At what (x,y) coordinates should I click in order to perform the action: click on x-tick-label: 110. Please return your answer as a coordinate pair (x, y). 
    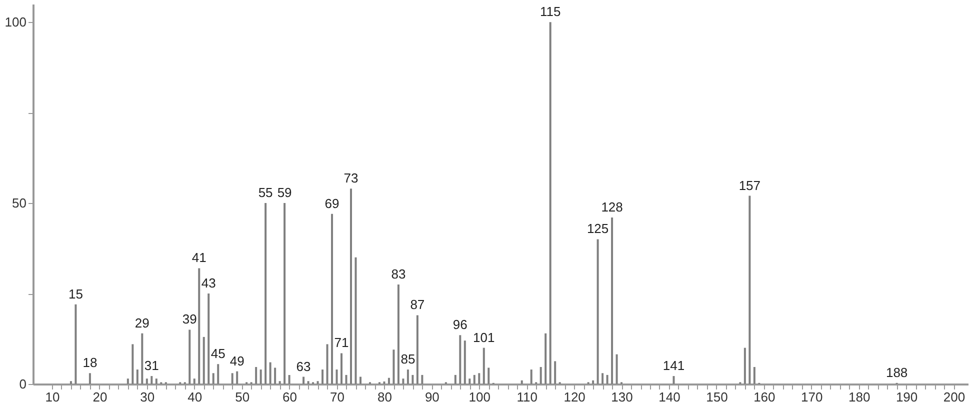
    Looking at the image, I should click on (527, 397).